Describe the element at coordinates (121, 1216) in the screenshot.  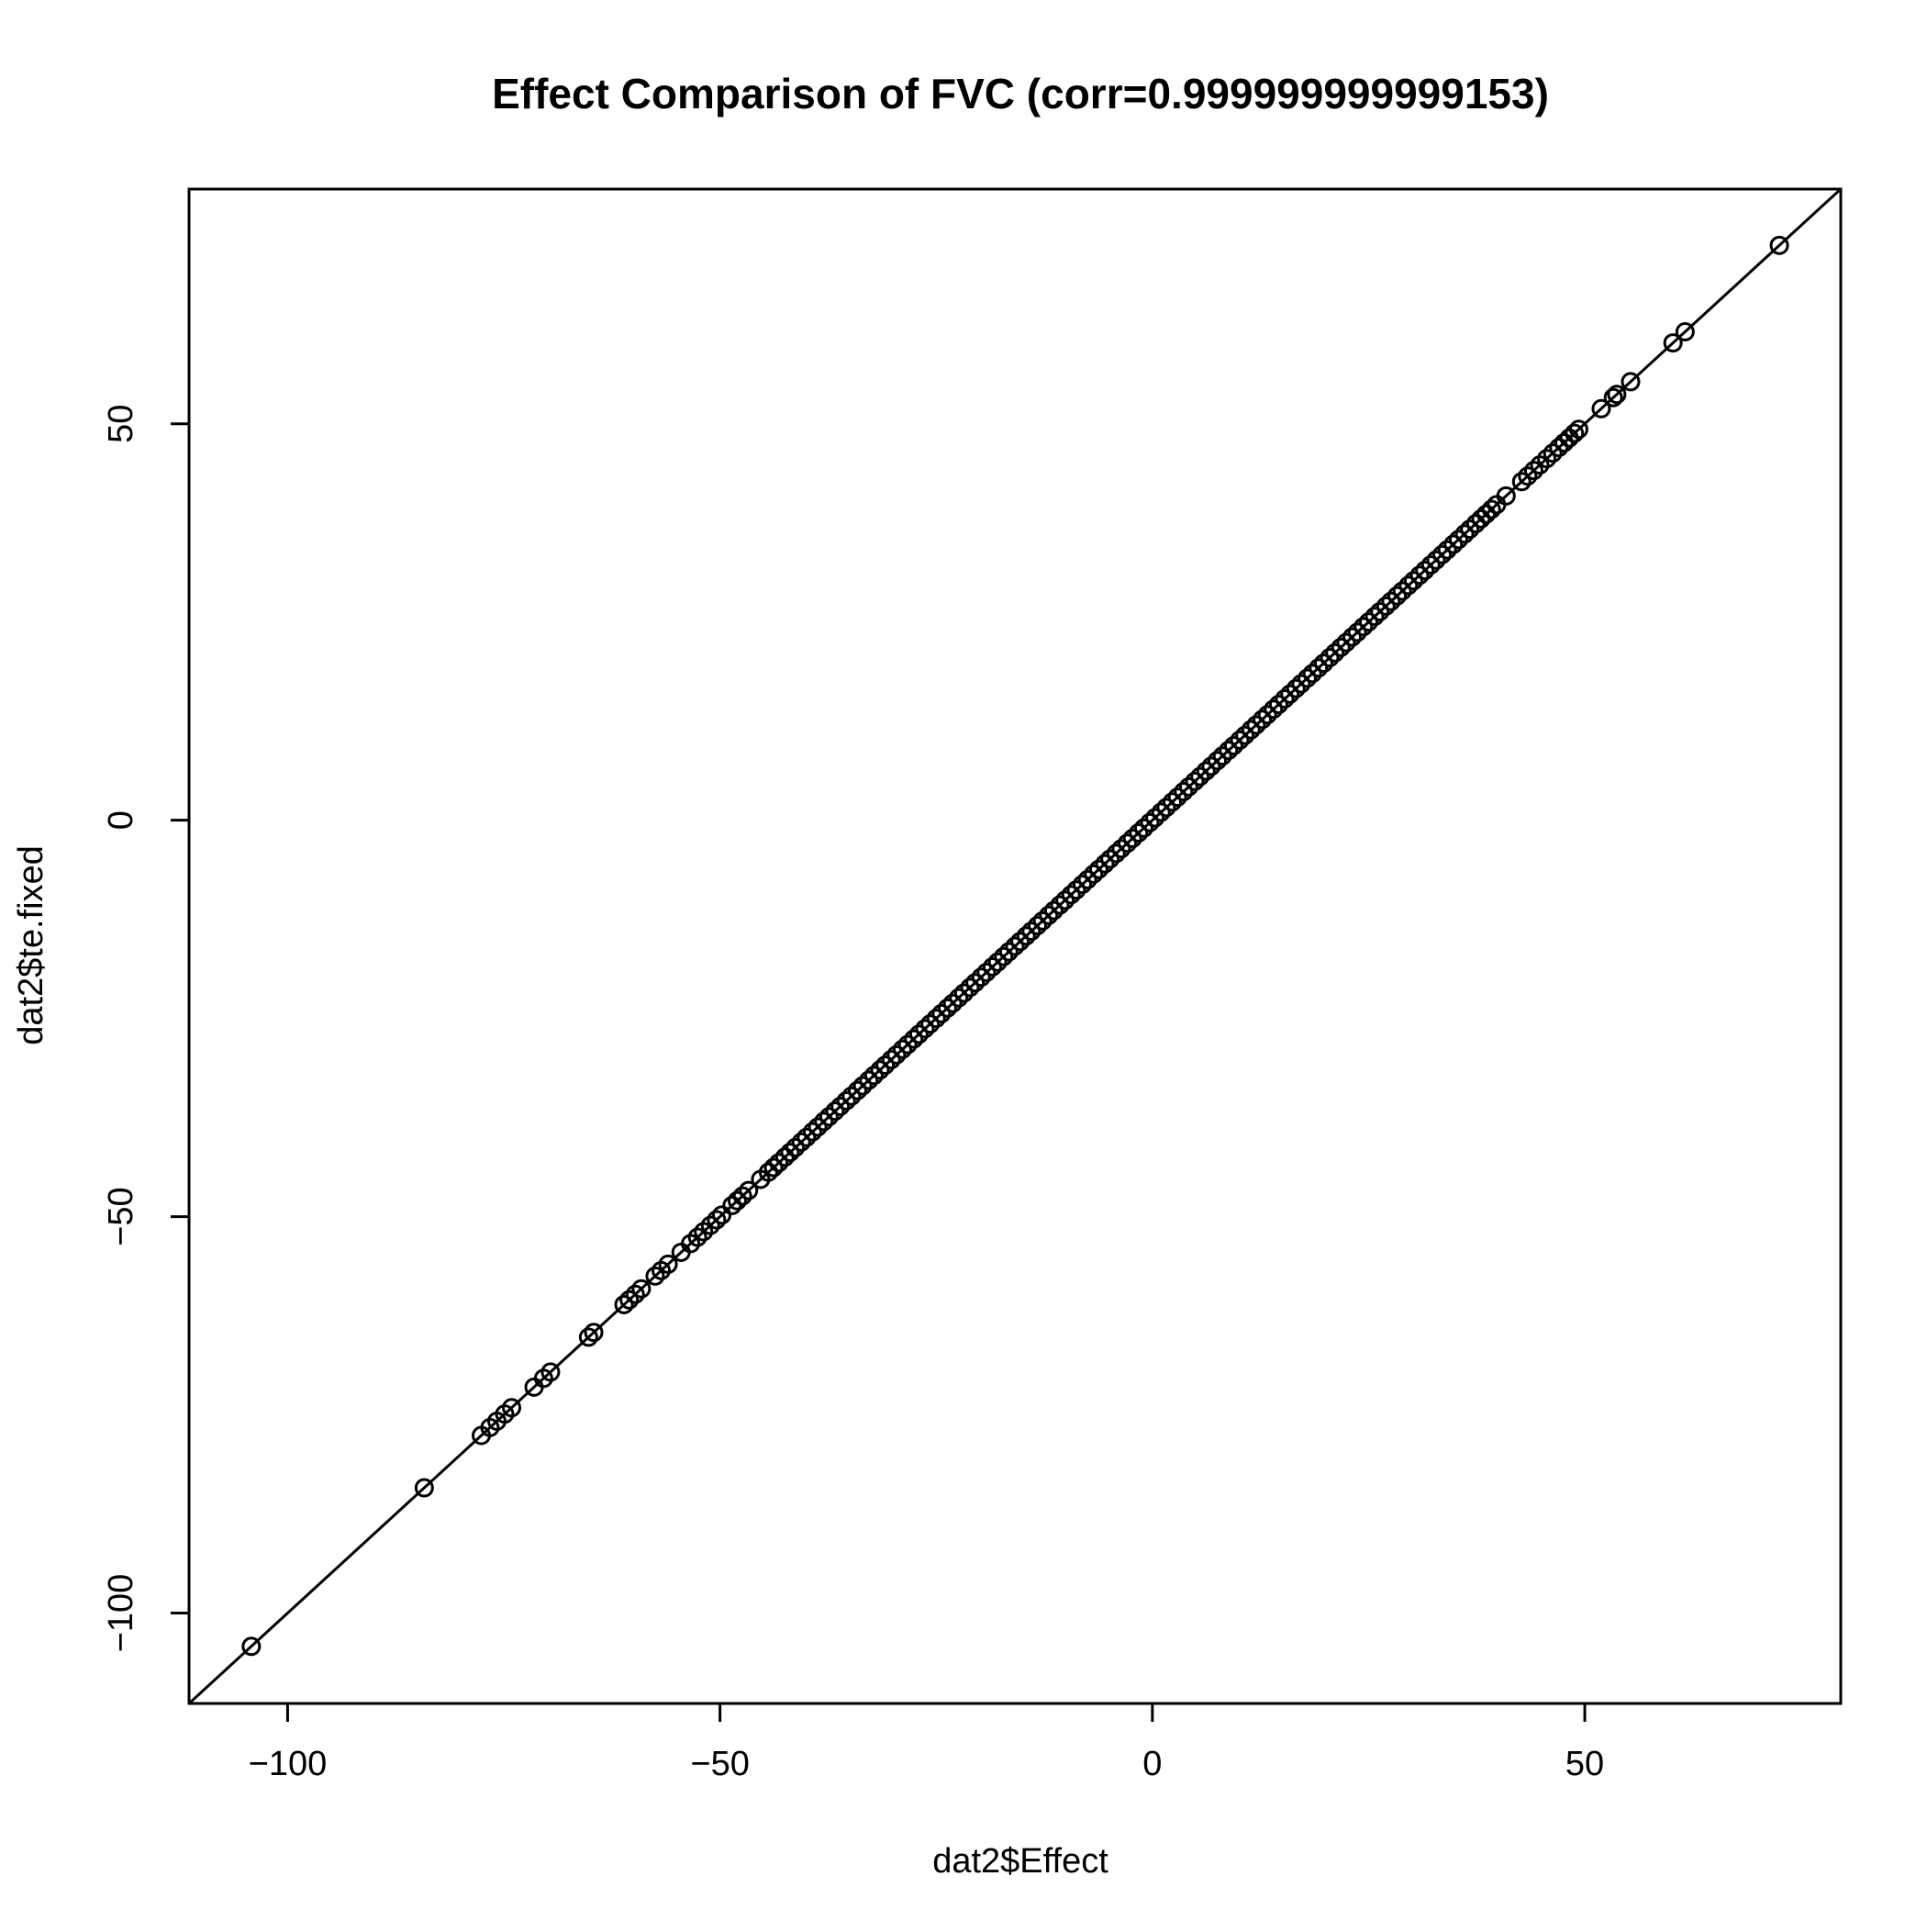
I see `y-tick-label: −50` at that location.